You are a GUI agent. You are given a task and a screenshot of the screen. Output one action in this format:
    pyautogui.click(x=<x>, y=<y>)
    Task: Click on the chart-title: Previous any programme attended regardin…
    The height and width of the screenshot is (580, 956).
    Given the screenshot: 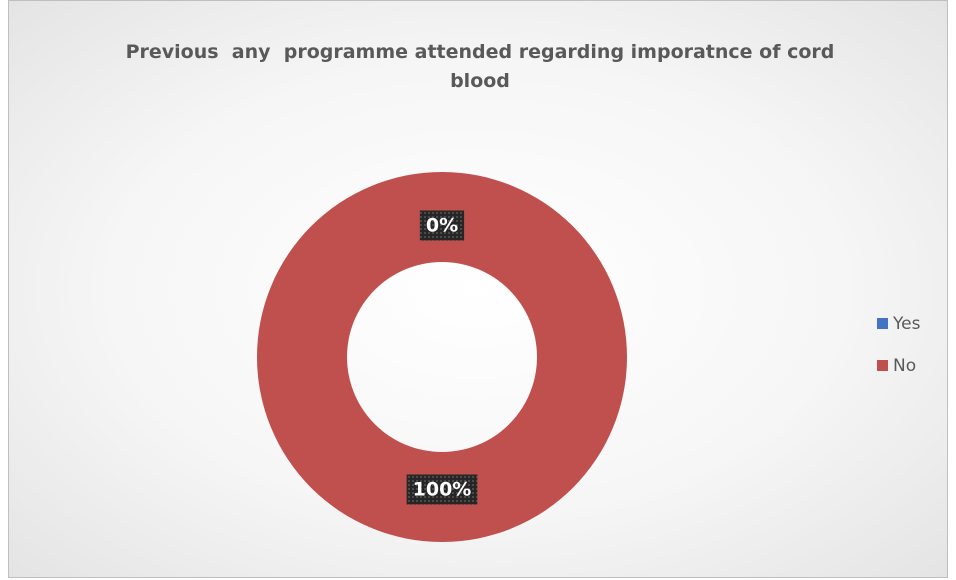 What is the action you would take?
    pyautogui.click(x=483, y=66)
    